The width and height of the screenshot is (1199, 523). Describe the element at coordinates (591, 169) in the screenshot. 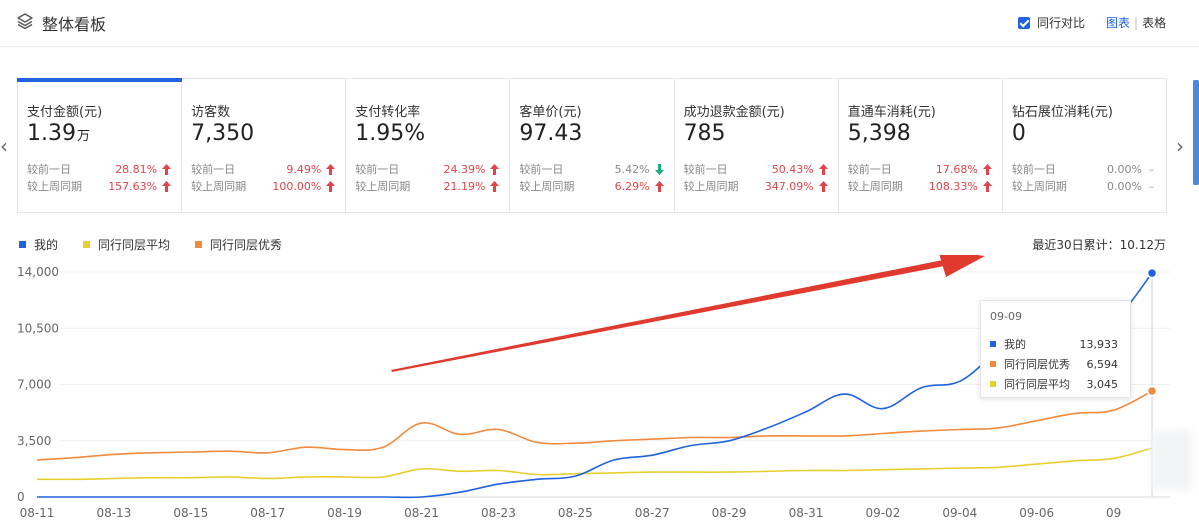

I see `metric-compare-row: 较前一日 5.42%` at that location.